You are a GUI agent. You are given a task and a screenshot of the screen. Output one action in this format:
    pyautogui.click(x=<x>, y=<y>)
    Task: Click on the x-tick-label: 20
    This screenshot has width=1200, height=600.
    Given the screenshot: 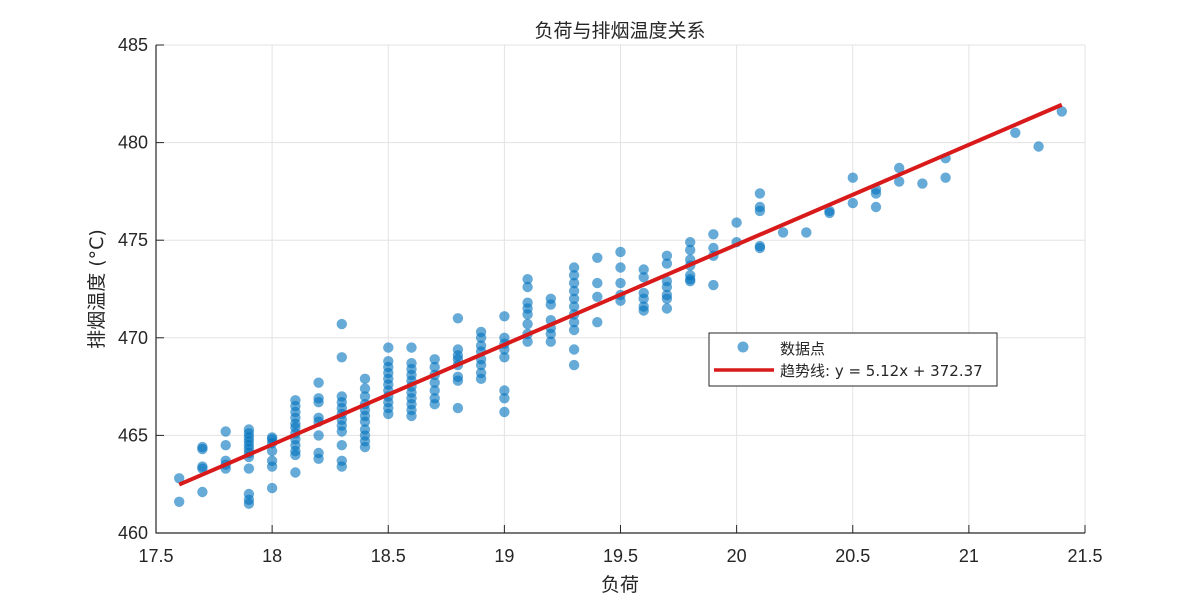 What is the action you would take?
    pyautogui.click(x=737, y=556)
    